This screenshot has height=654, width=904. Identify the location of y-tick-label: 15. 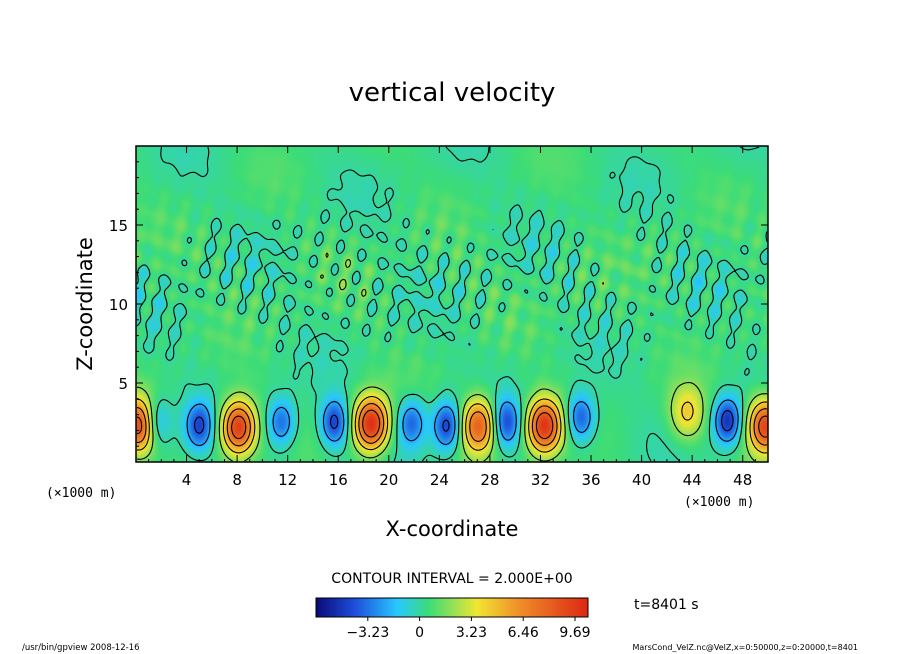
(118, 226).